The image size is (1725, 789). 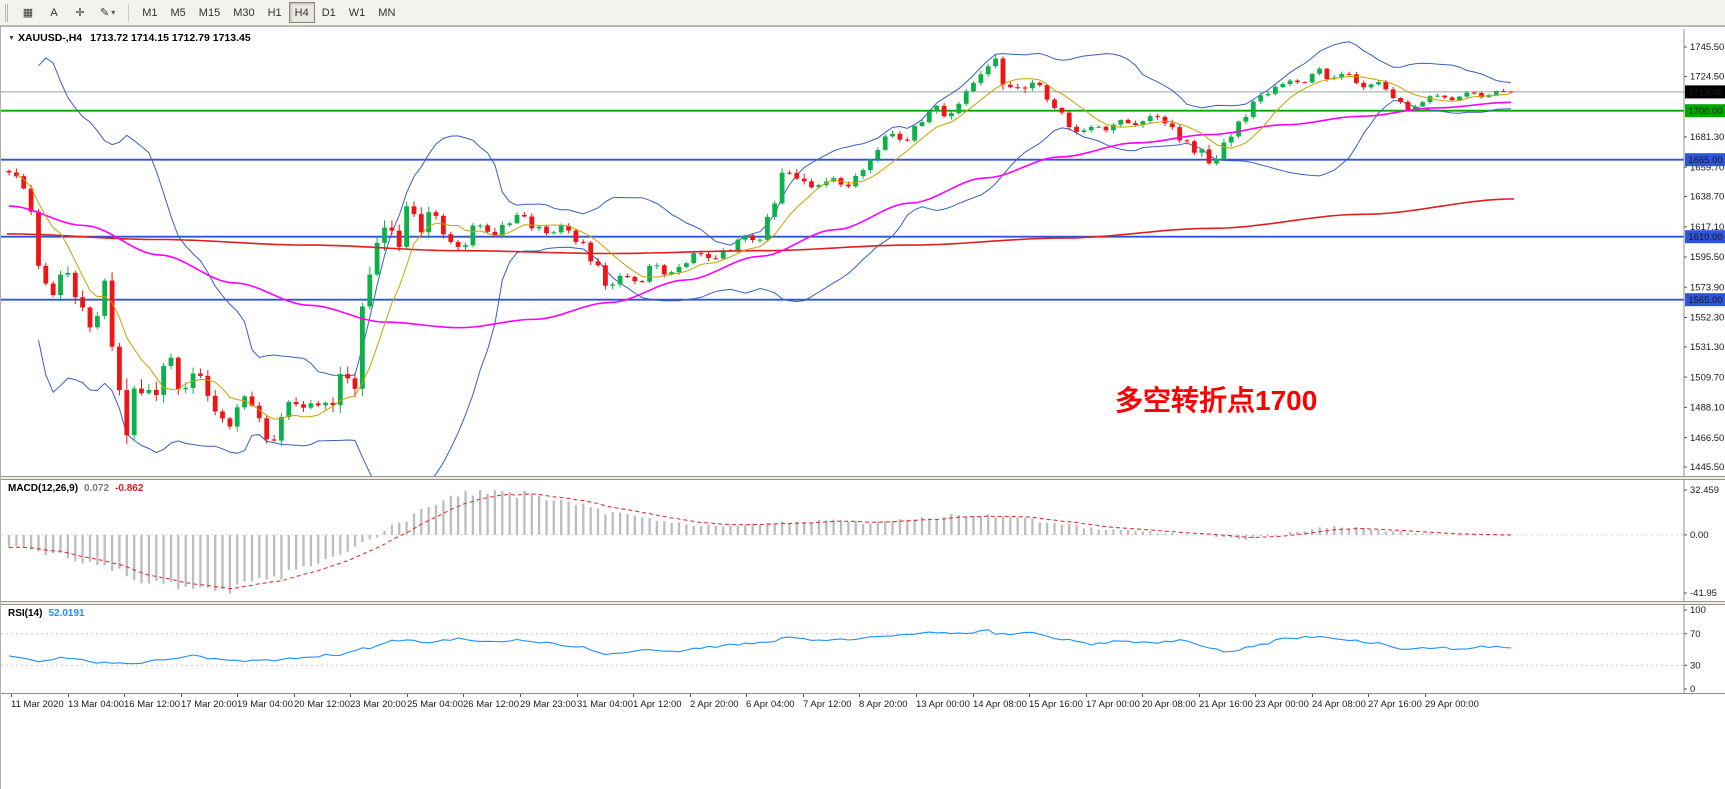 I want to click on timeframe-button-m30: M30, so click(x=243, y=12).